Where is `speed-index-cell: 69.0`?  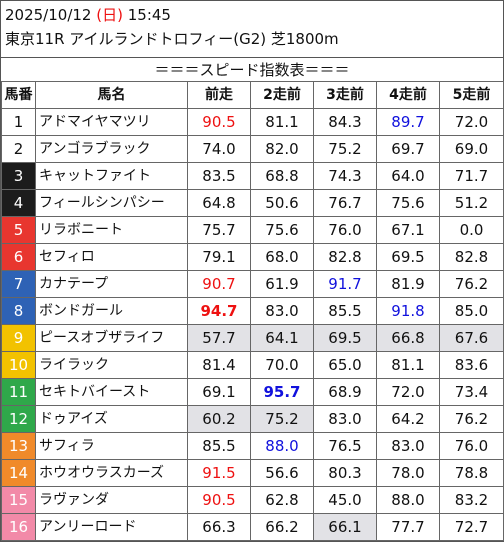
speed-index-cell: 69.0 is located at coordinates (471, 149).